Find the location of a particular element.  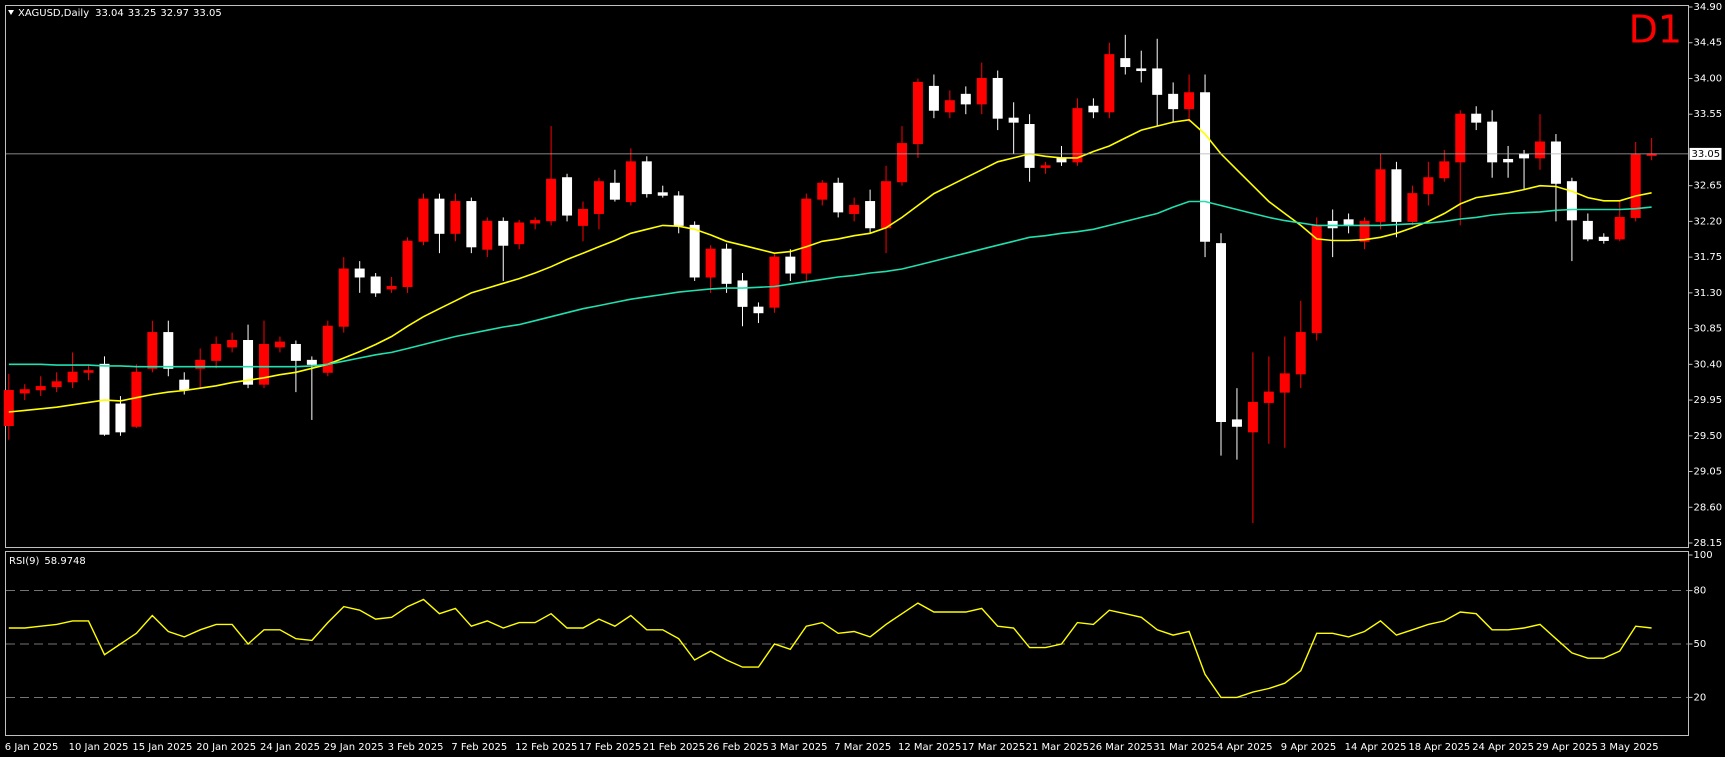

low-value: 32.97 is located at coordinates (174, 13).